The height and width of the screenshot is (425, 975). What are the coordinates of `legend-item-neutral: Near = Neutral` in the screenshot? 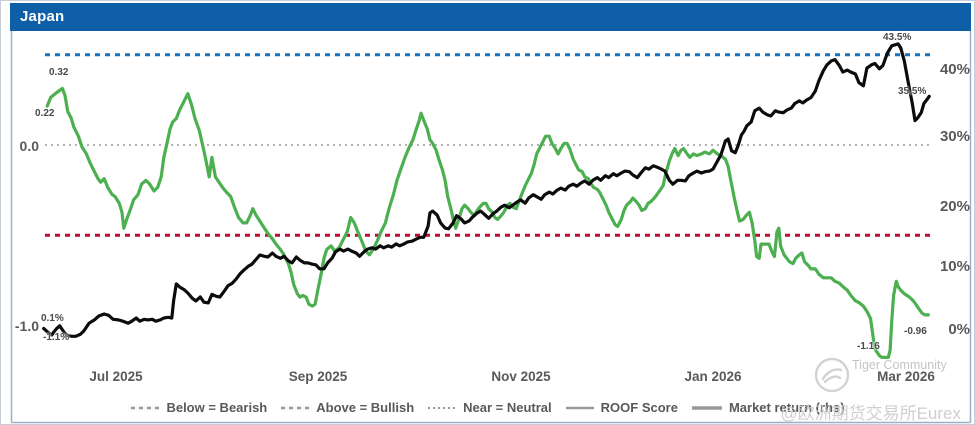 It's located at (489, 407).